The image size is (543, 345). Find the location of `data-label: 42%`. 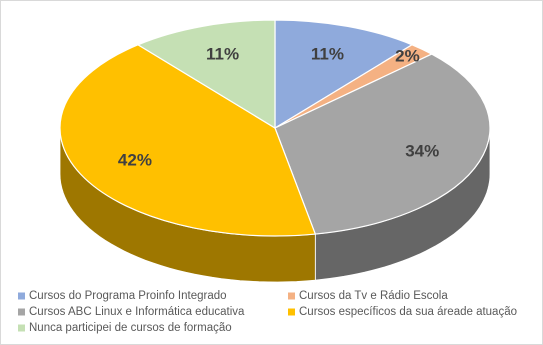

data-label: 42% is located at coordinates (135, 160).